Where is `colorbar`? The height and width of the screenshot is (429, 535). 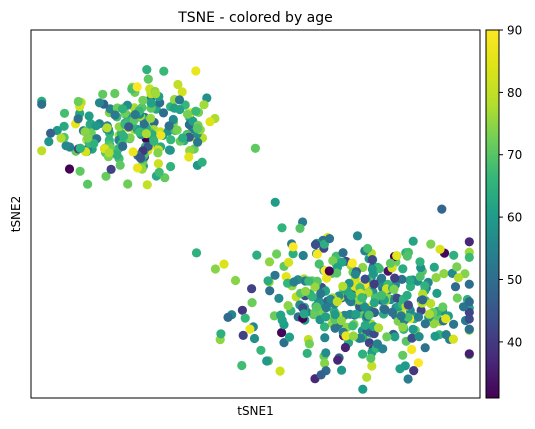
colorbar is located at coordinates (492, 214).